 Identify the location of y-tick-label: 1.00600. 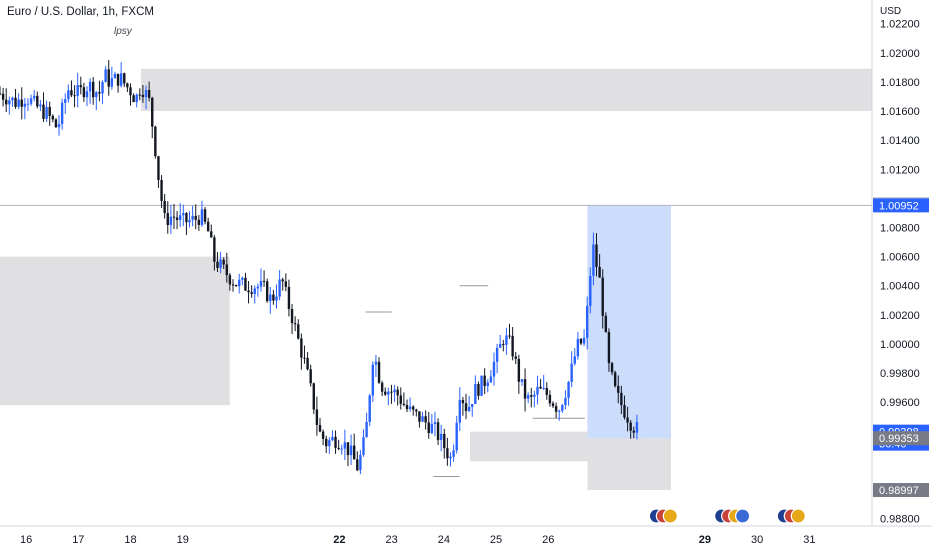
(900, 258).